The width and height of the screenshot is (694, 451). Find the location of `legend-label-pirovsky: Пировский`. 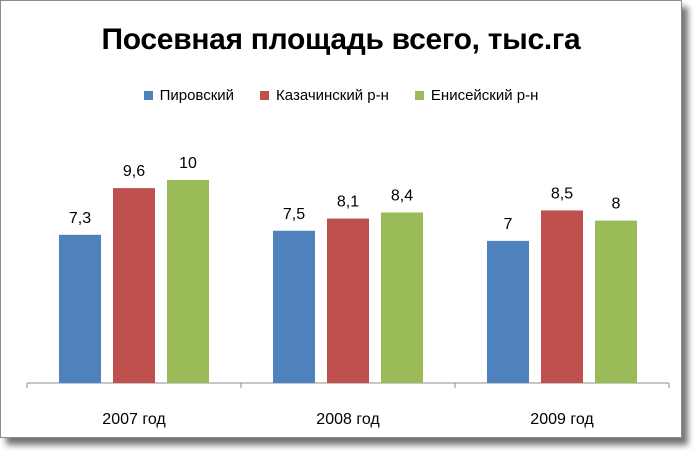

legend-label-pirovsky: Пировский is located at coordinates (197, 95).